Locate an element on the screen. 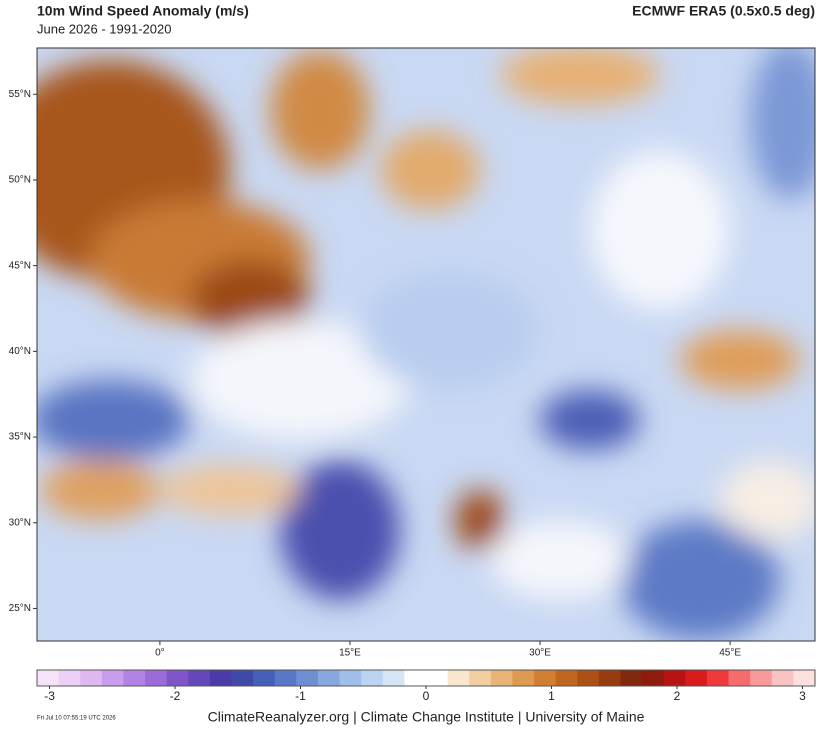 This screenshot has height=732, width=829. colorbar-label: 1 is located at coordinates (551, 696).